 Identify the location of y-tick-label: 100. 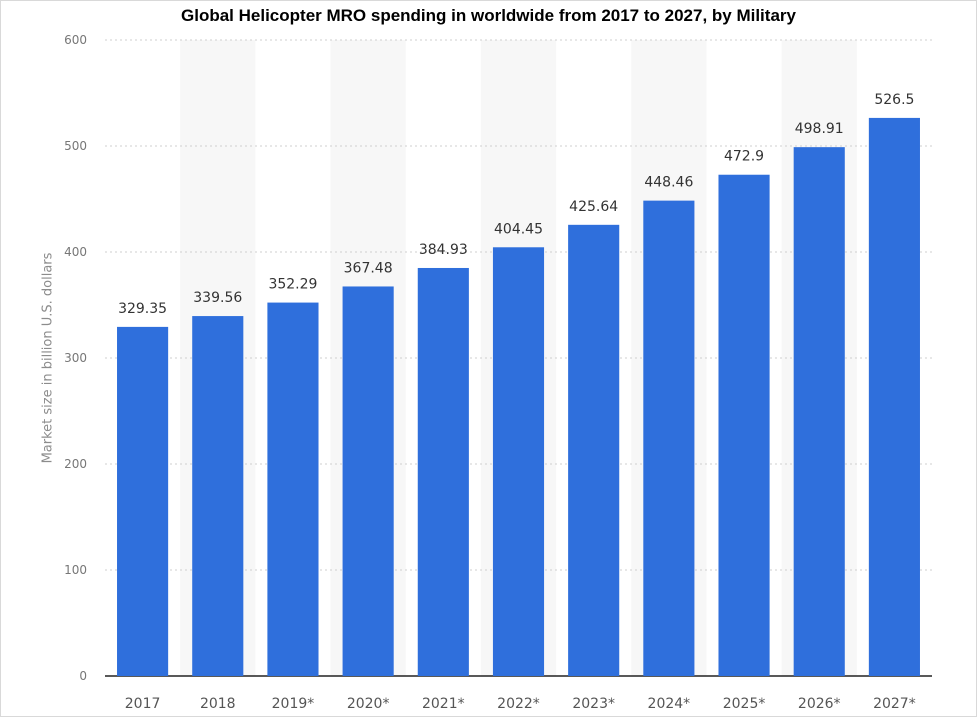
(75, 570).